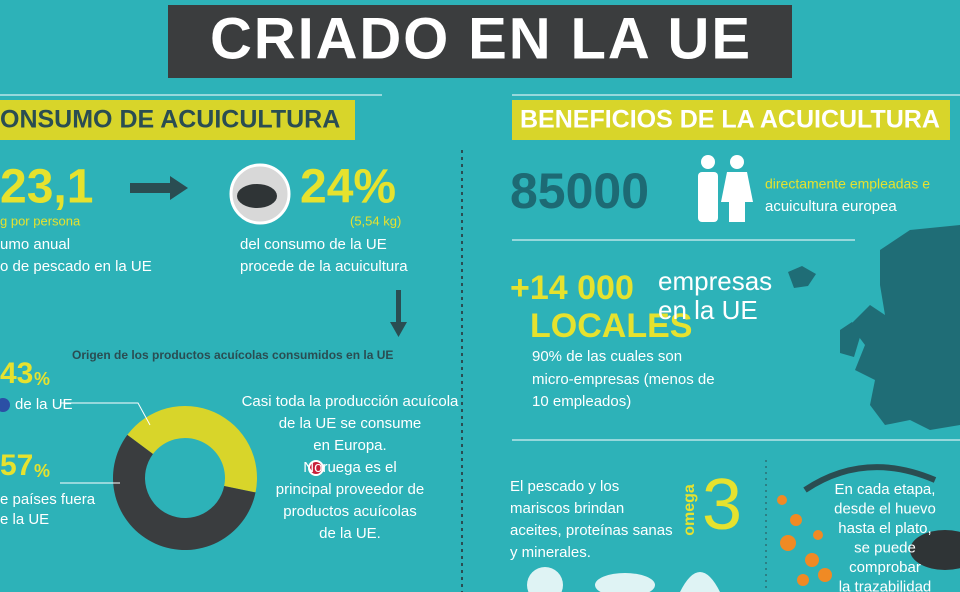  Describe the element at coordinates (48, 499) in the screenshot. I see `share-label: e países fuera` at that location.